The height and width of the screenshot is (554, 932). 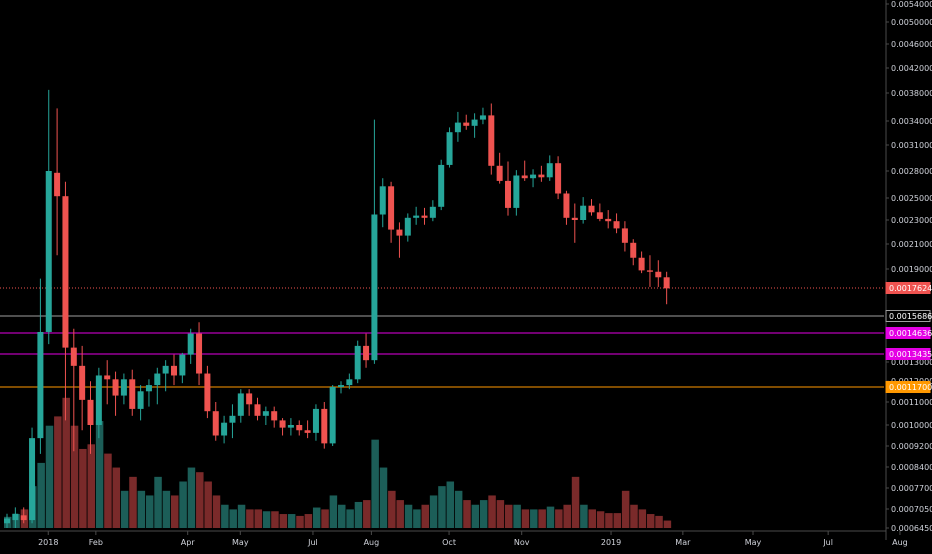 I want to click on x-tick-label: Aug, so click(x=900, y=542).